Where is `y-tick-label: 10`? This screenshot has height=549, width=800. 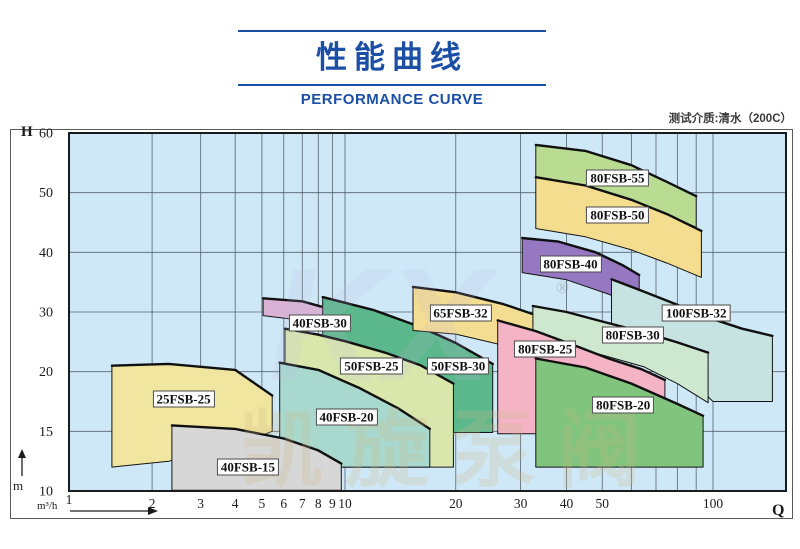
y-tick-label: 10 is located at coordinates (46, 492).